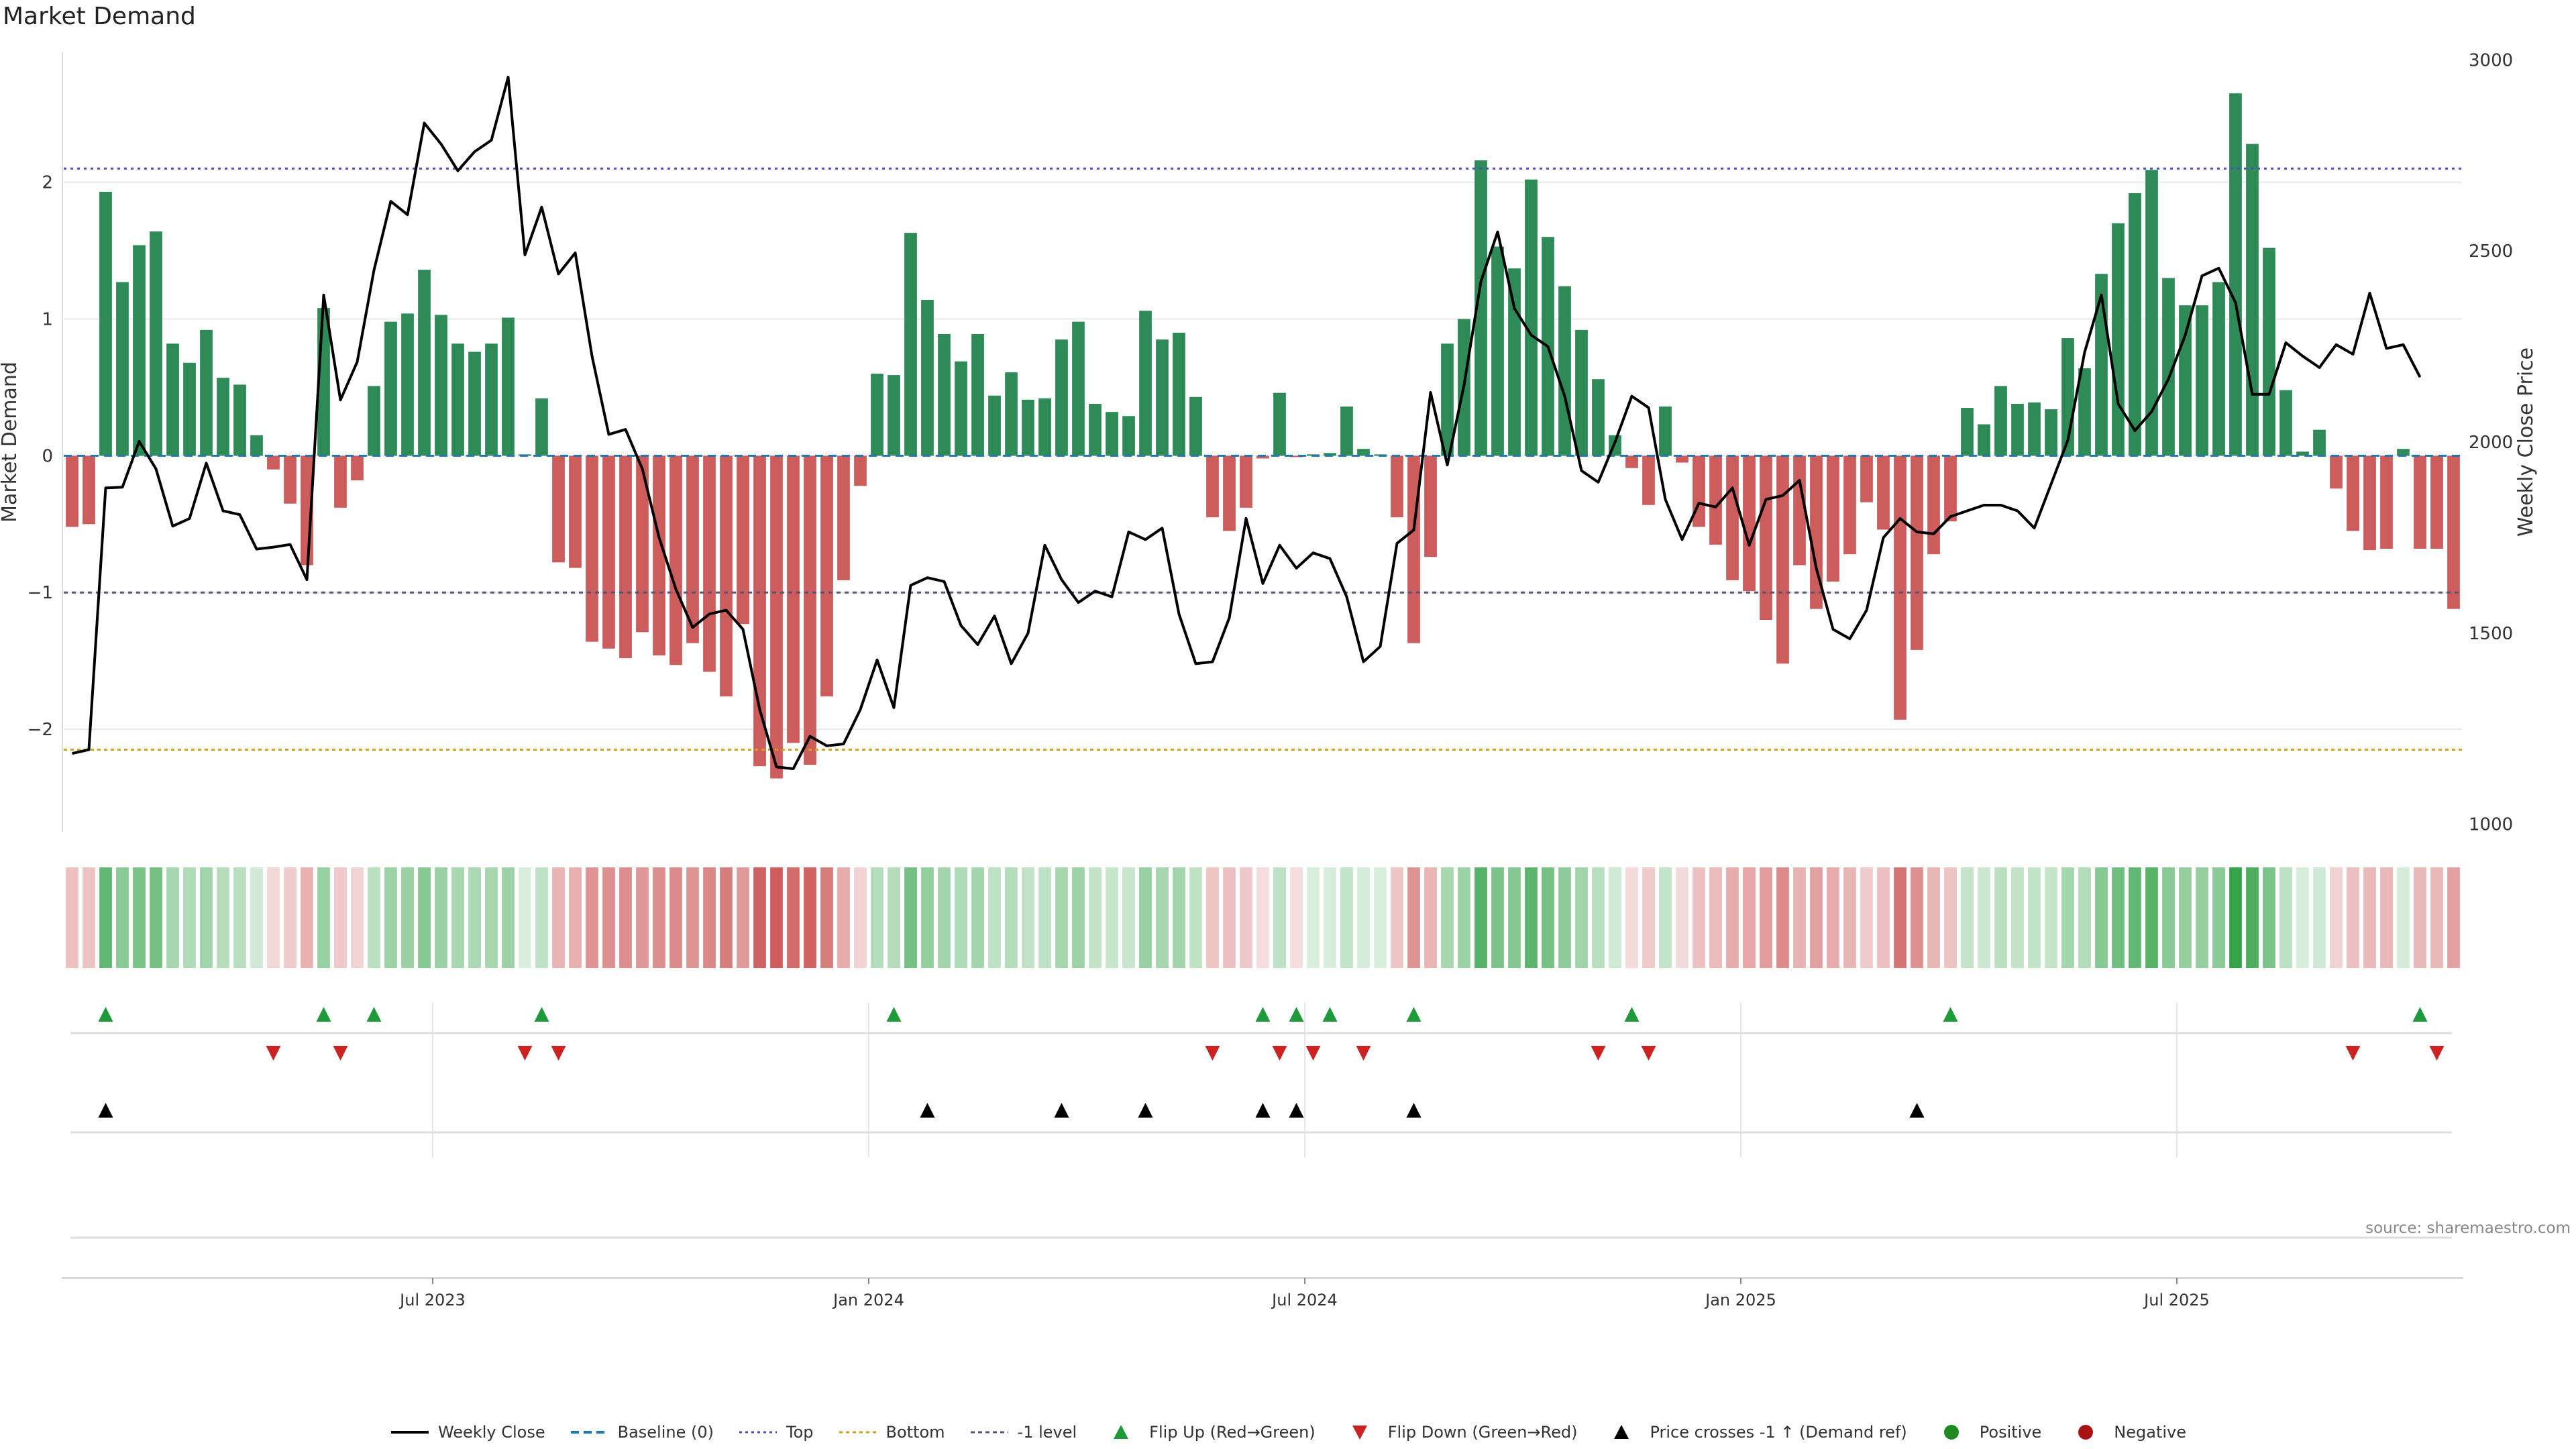 This screenshot has width=2576, height=1449. I want to click on legend-label: Positive, so click(2010, 1432).